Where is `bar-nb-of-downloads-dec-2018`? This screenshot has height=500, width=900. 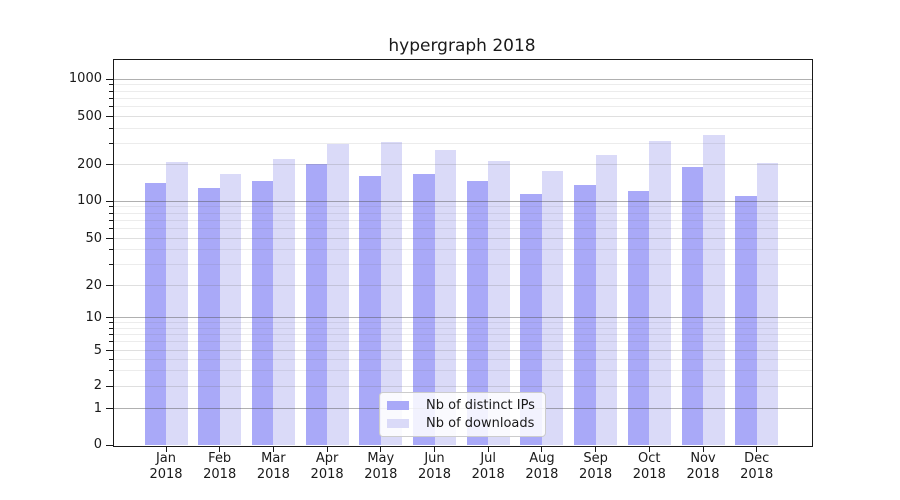
bar-nb-of-downloads-dec-2018 is located at coordinates (767, 303).